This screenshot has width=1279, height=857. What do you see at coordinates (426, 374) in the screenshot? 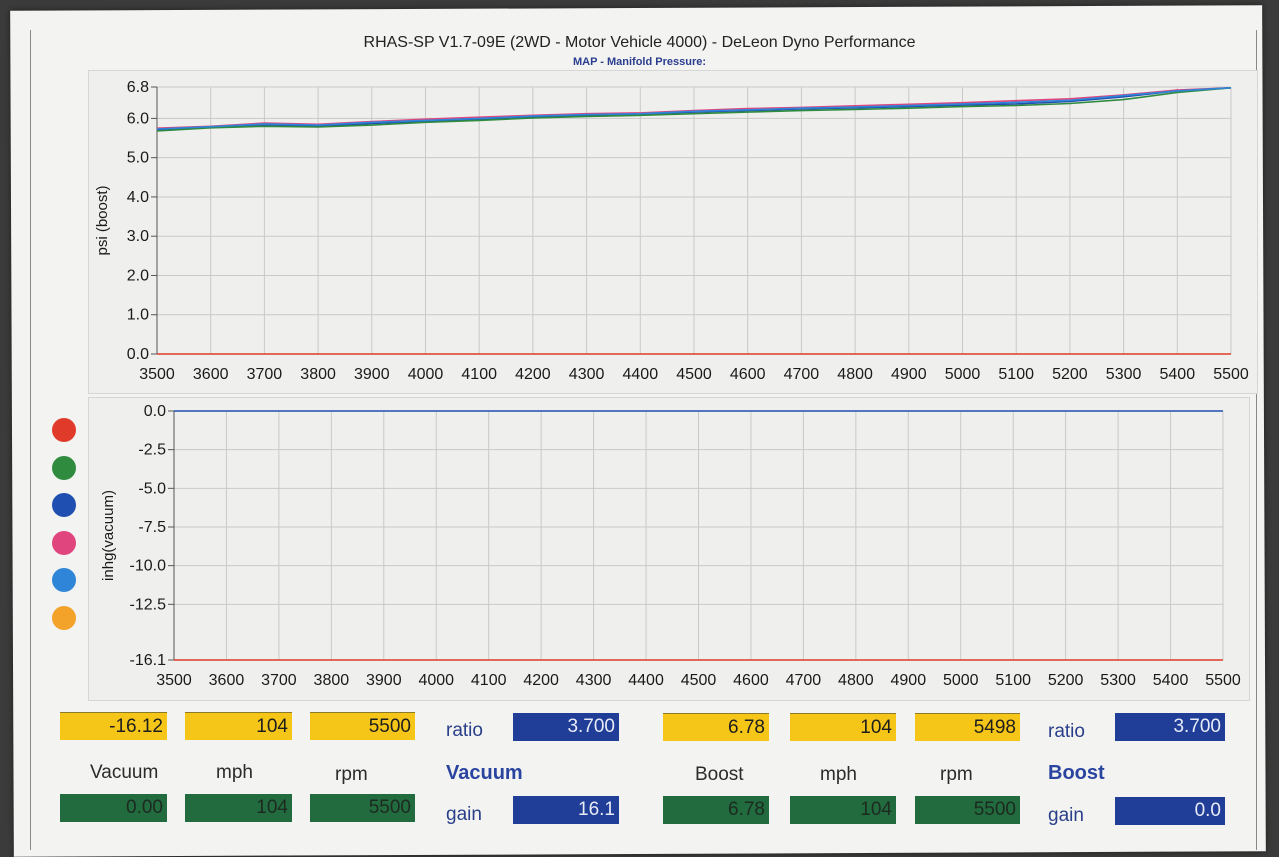
I see `boost-chart-x-tick-label: 4000` at bounding box center [426, 374].